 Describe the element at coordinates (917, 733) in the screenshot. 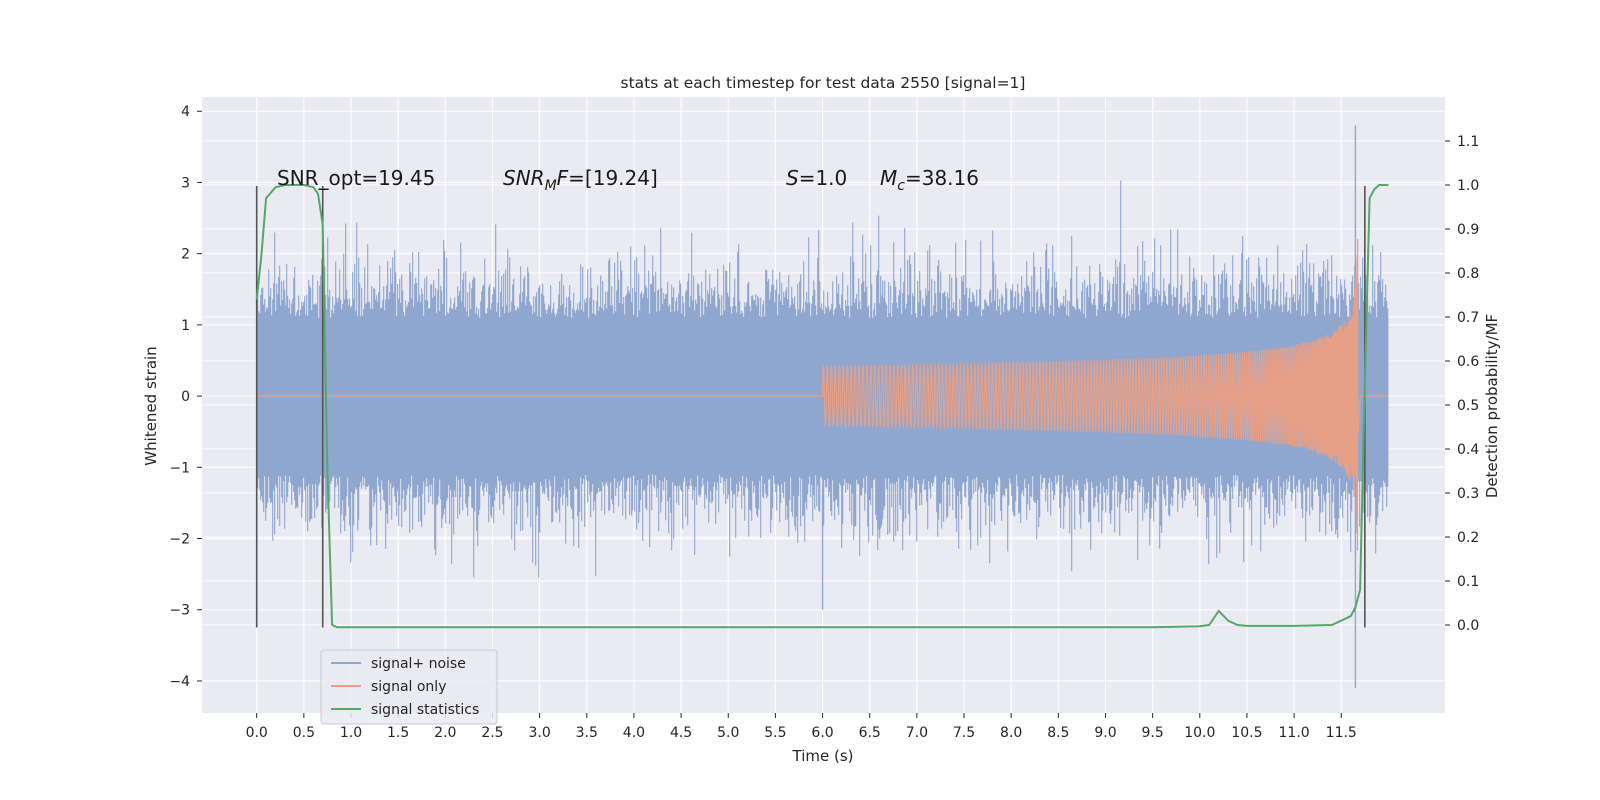

I see `x-tick-label: 7.0` at that location.